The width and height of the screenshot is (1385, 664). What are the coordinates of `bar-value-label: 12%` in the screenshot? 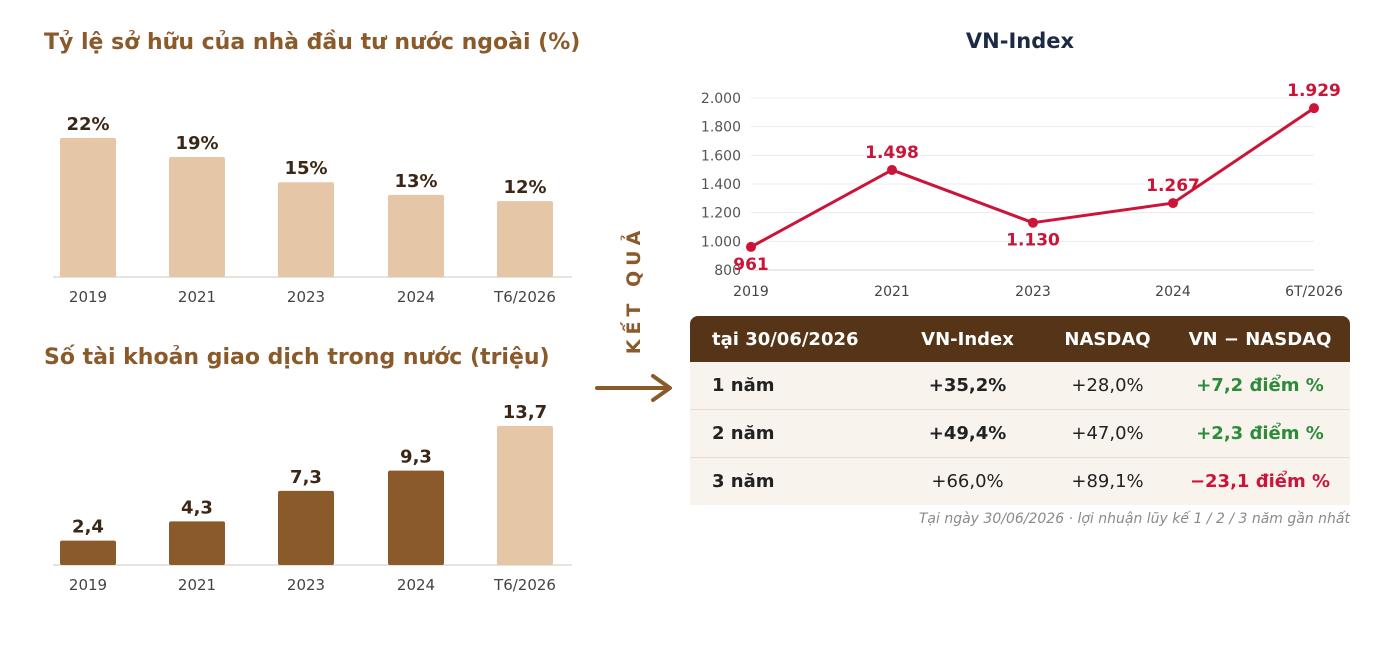 It's located at (524, 187).